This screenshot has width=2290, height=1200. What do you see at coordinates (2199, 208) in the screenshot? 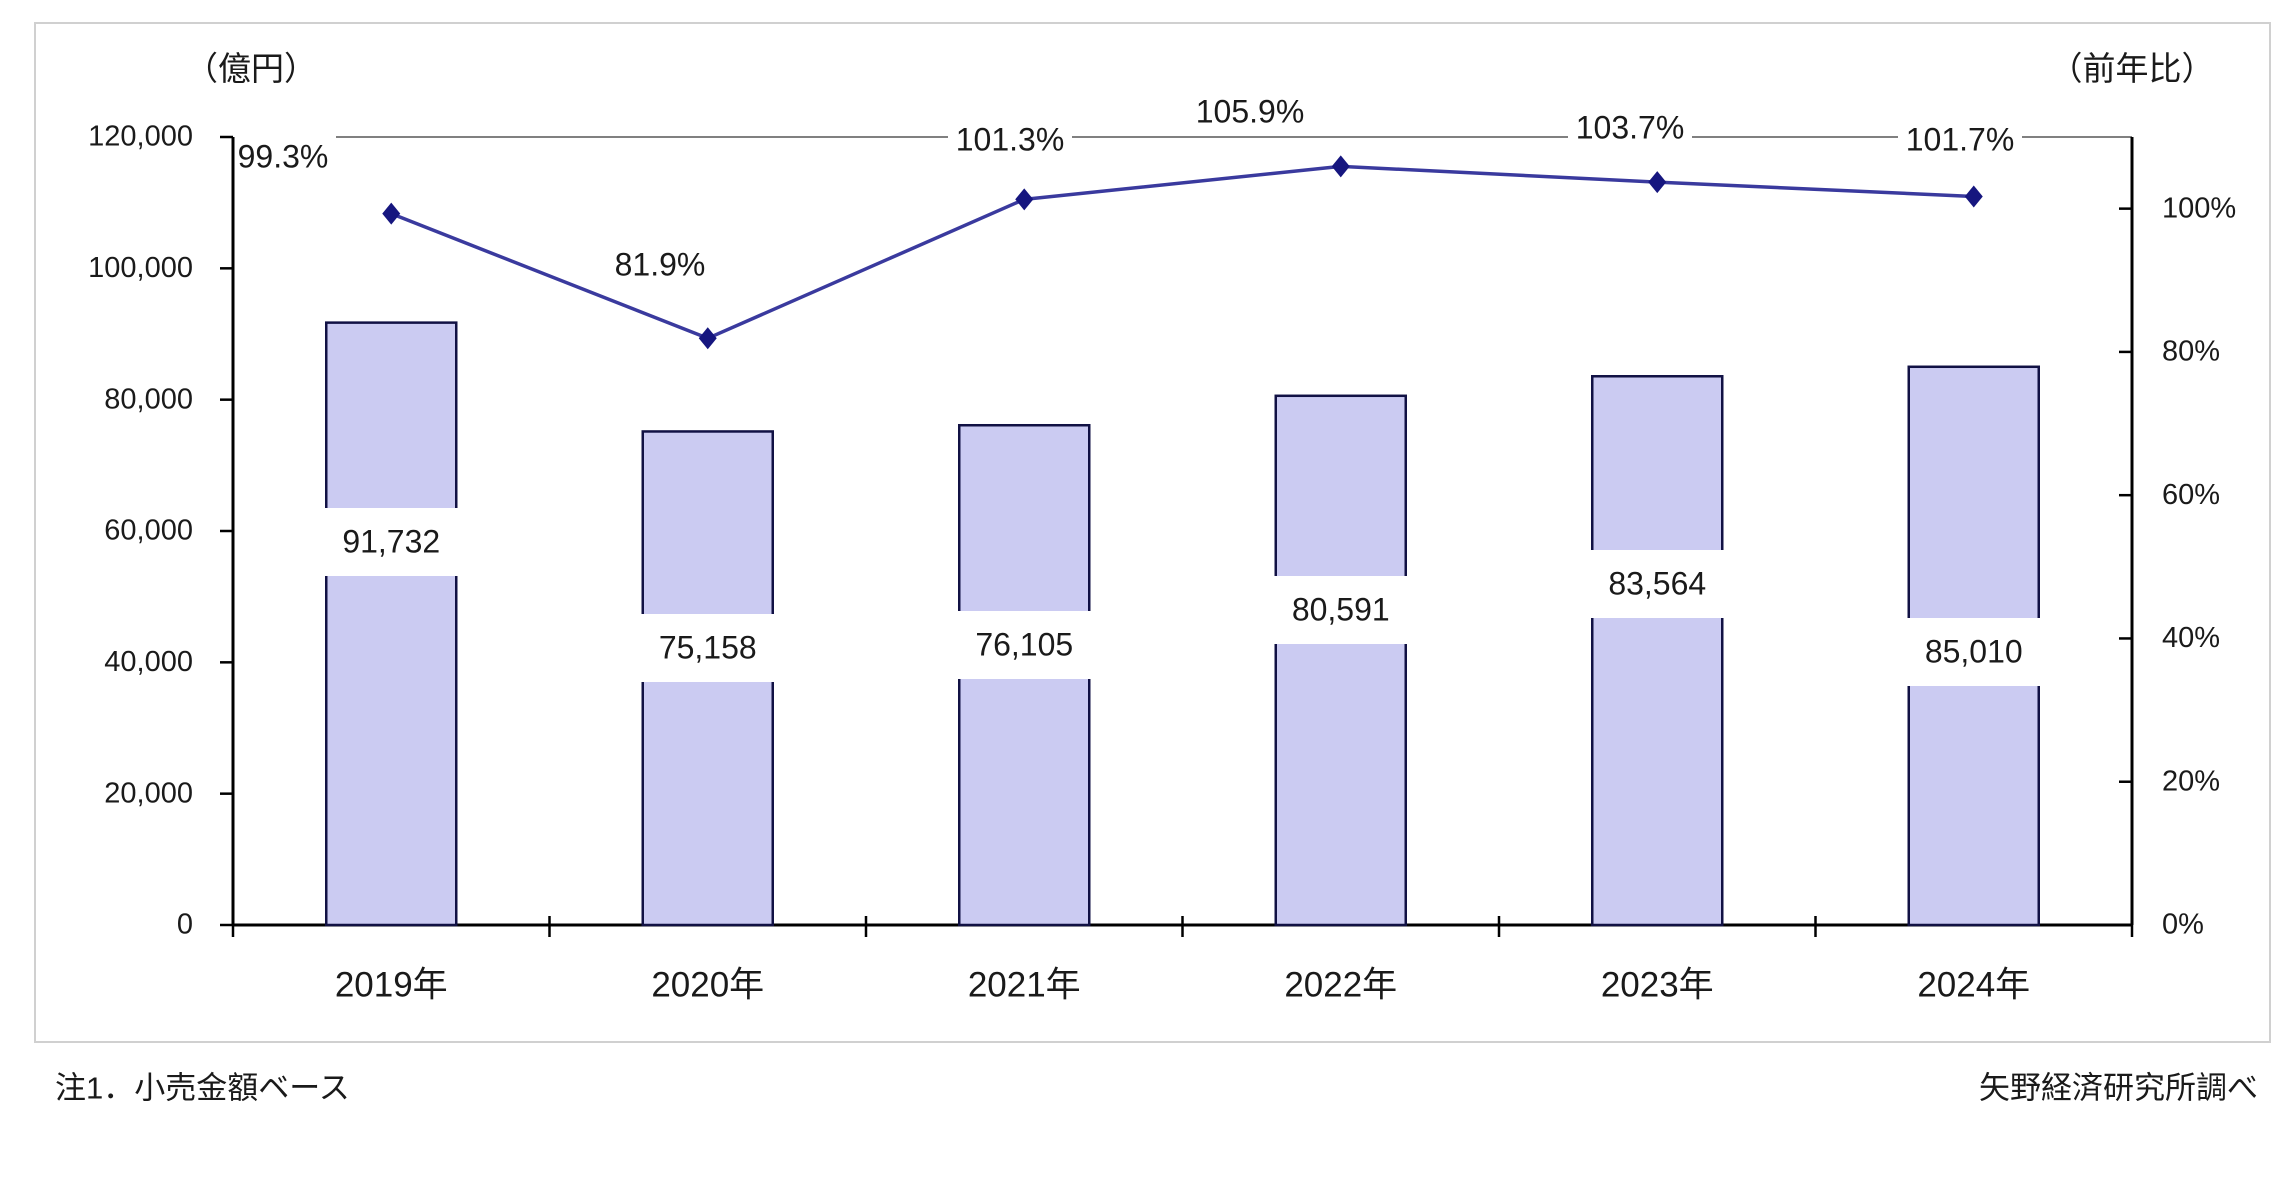
I see `right-axis-tick-label: 100%` at bounding box center [2199, 208].